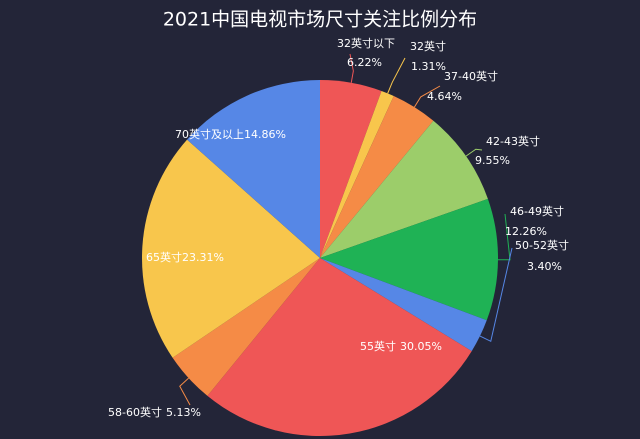 The width and height of the screenshot is (640, 439). Describe the element at coordinates (542, 245) in the screenshot. I see `slice-label: 50-52英寸` at that location.